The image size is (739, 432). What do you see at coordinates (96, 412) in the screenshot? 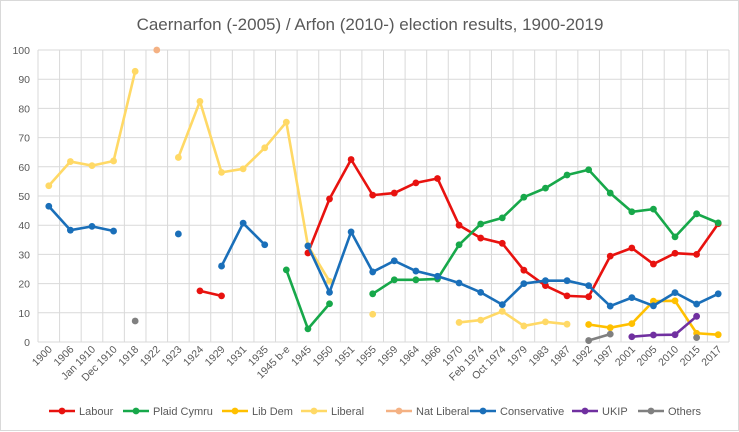
I see `legend-label: Labour` at bounding box center [96, 412].